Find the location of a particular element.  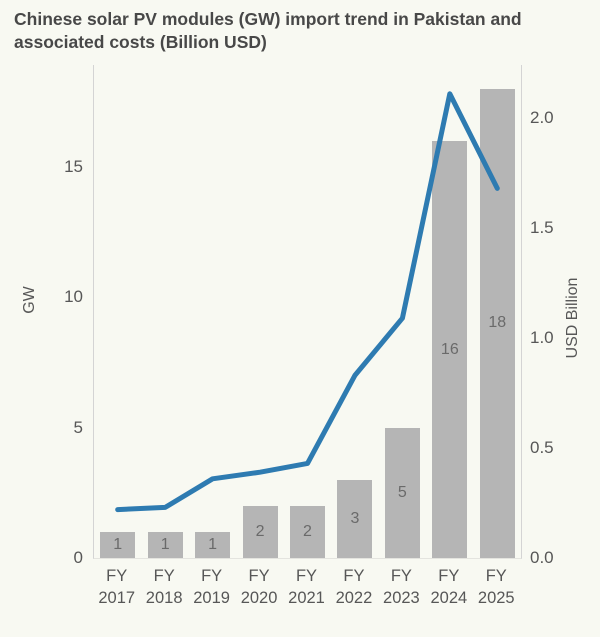

x-axis-label-fy2024: FY 2024 is located at coordinates (449, 587).